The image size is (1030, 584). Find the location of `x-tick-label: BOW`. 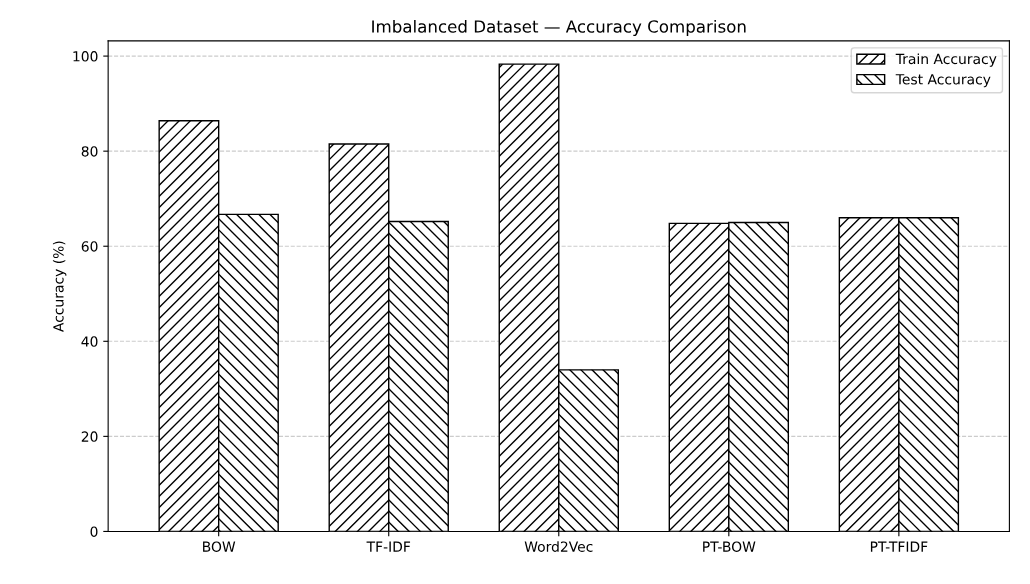

x-tick-label: BOW is located at coordinates (219, 546).